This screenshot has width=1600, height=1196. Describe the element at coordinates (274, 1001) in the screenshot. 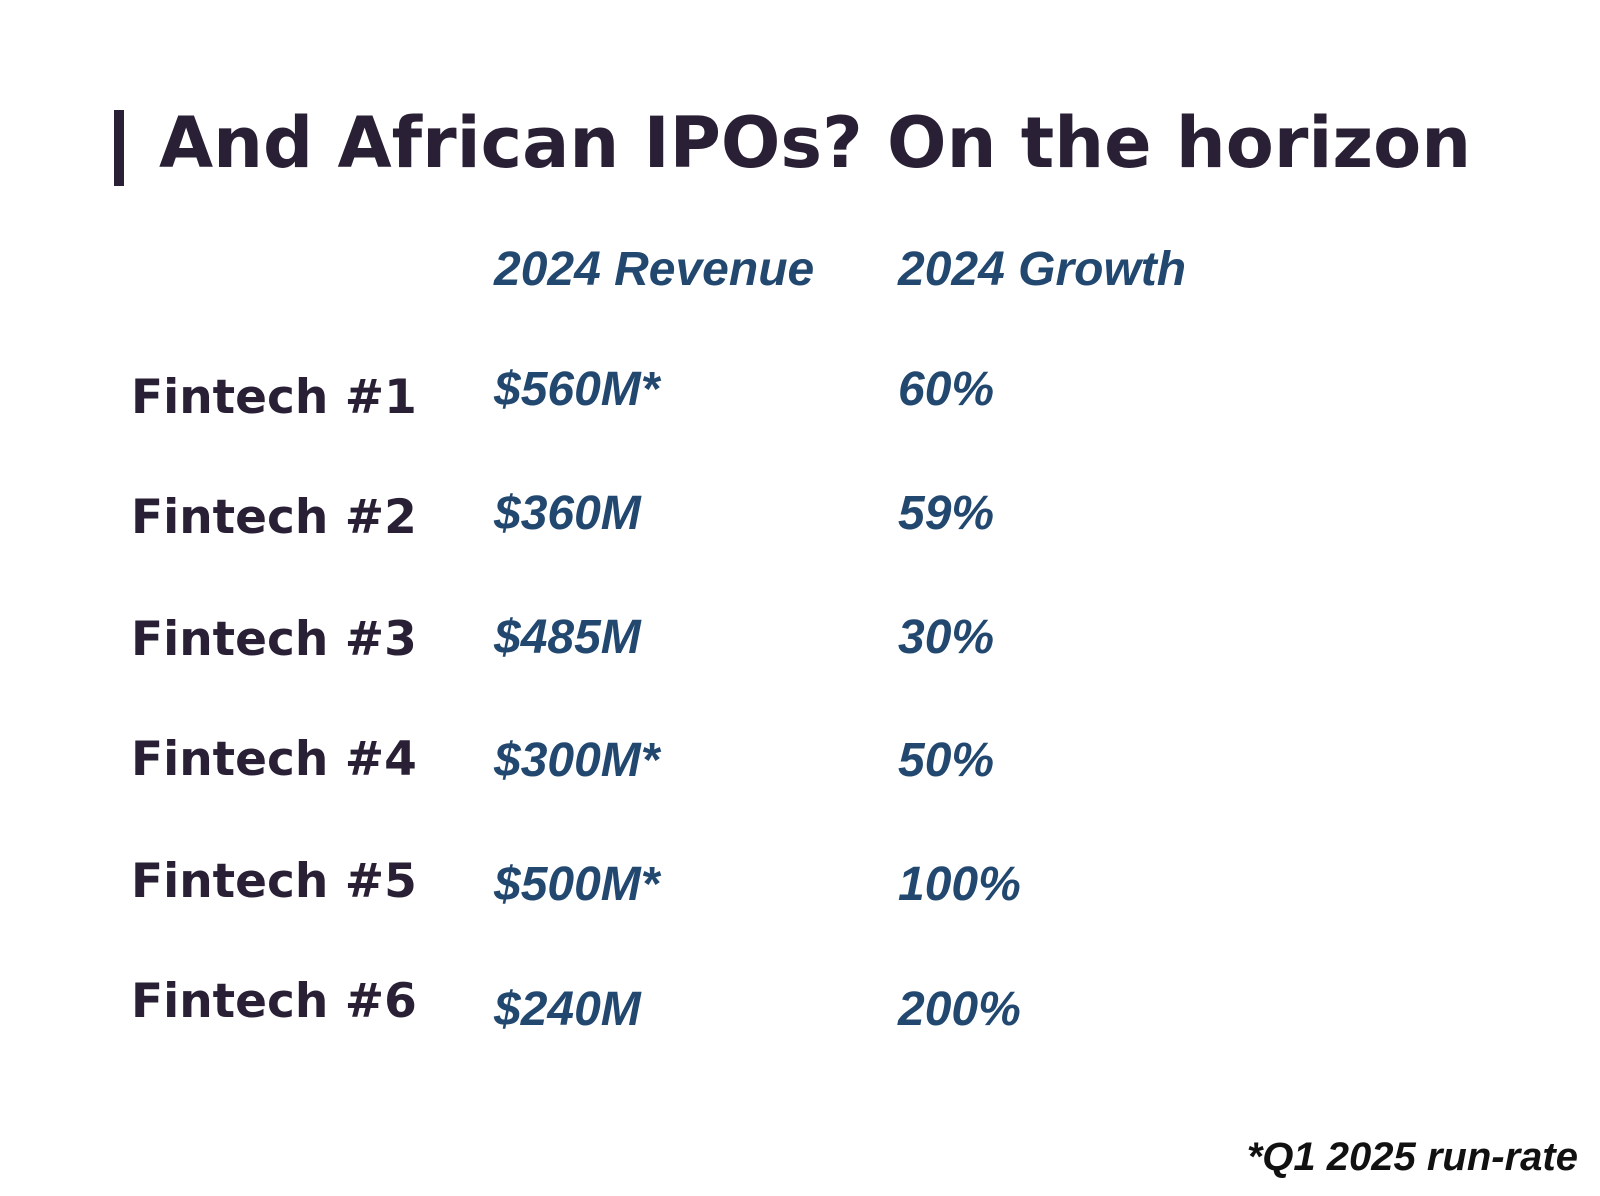

I see `row-label-fintech-6: Fintech #6` at that location.